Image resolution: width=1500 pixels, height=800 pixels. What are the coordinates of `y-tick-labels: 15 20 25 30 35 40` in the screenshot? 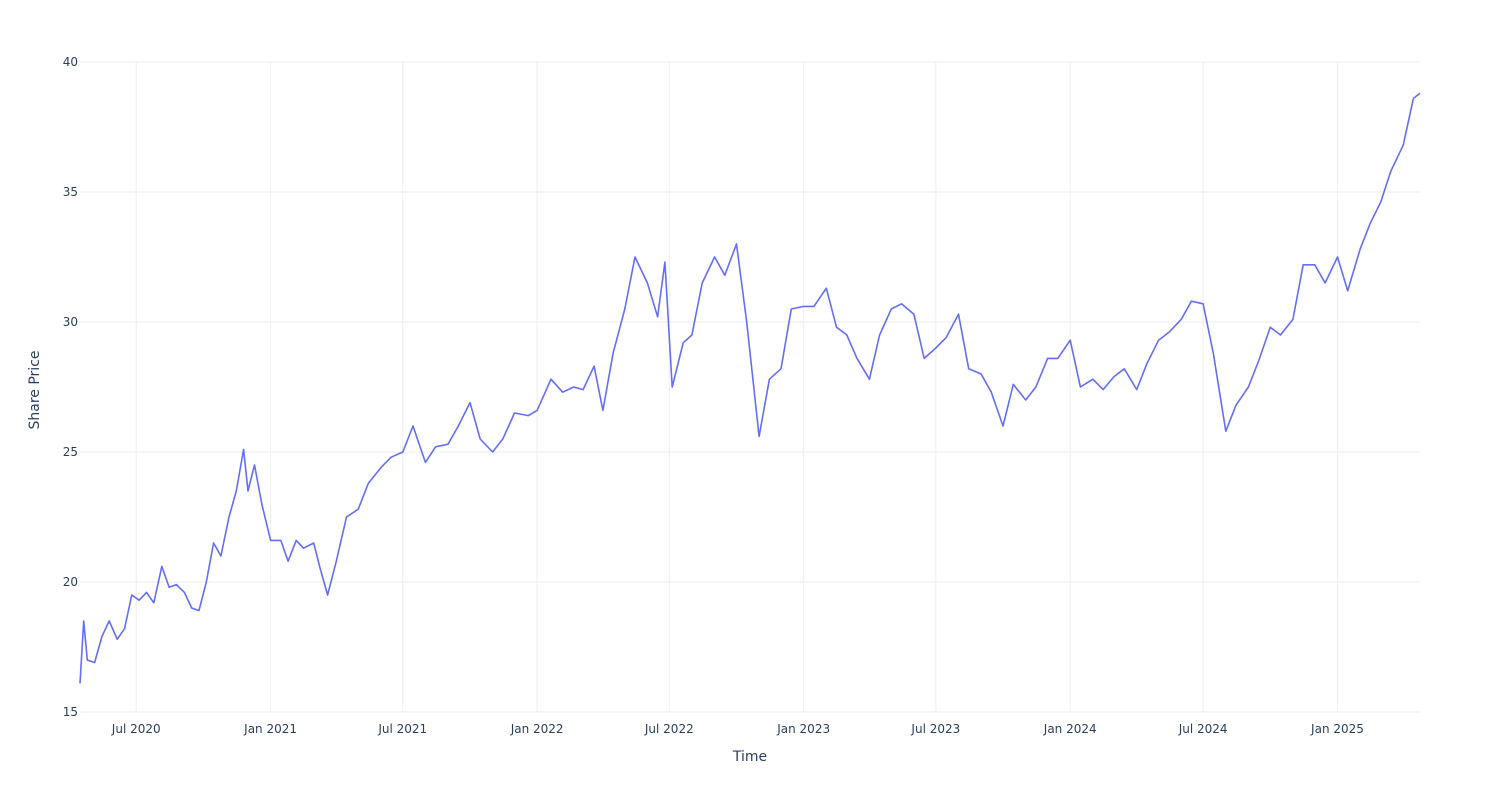 It's located at (70, 387).